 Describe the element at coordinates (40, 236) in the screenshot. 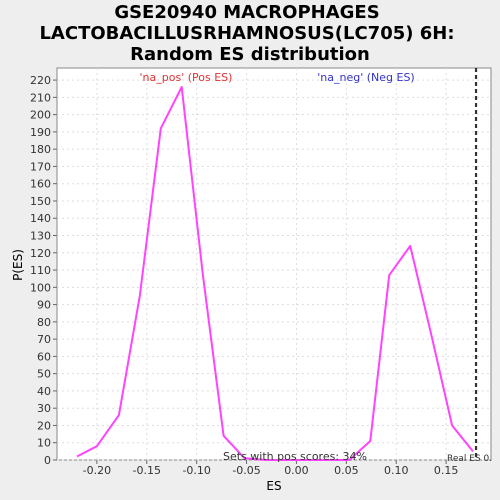

I see `y-tick-label: 130` at that location.